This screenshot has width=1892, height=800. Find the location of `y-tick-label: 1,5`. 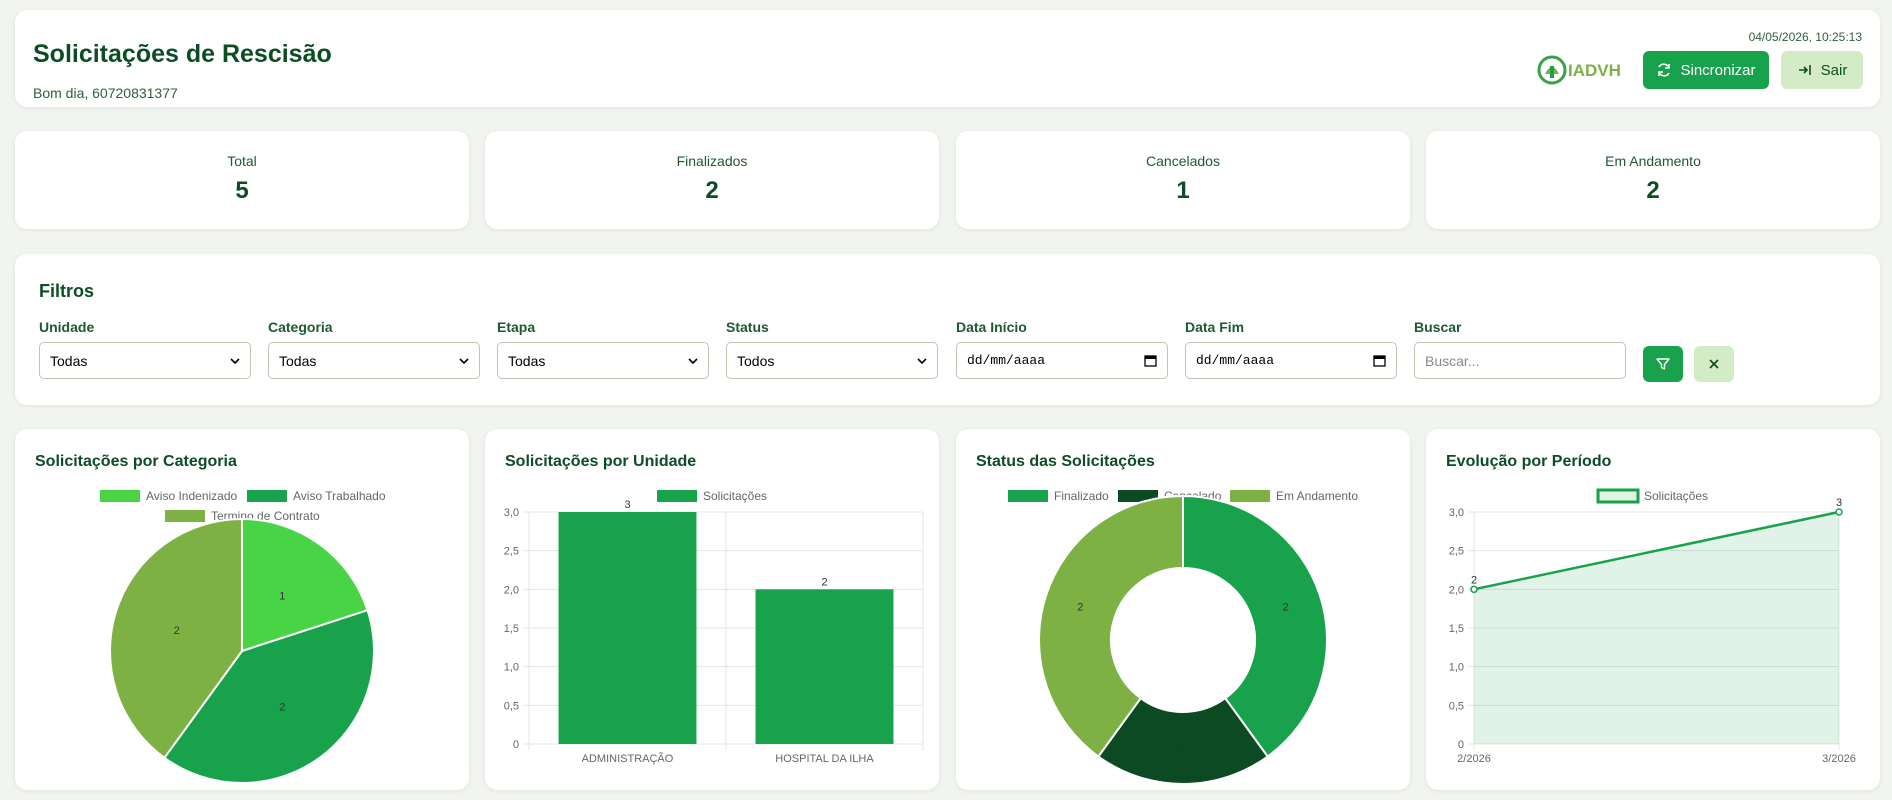

y-tick-label: 1,5 is located at coordinates (1456, 629).